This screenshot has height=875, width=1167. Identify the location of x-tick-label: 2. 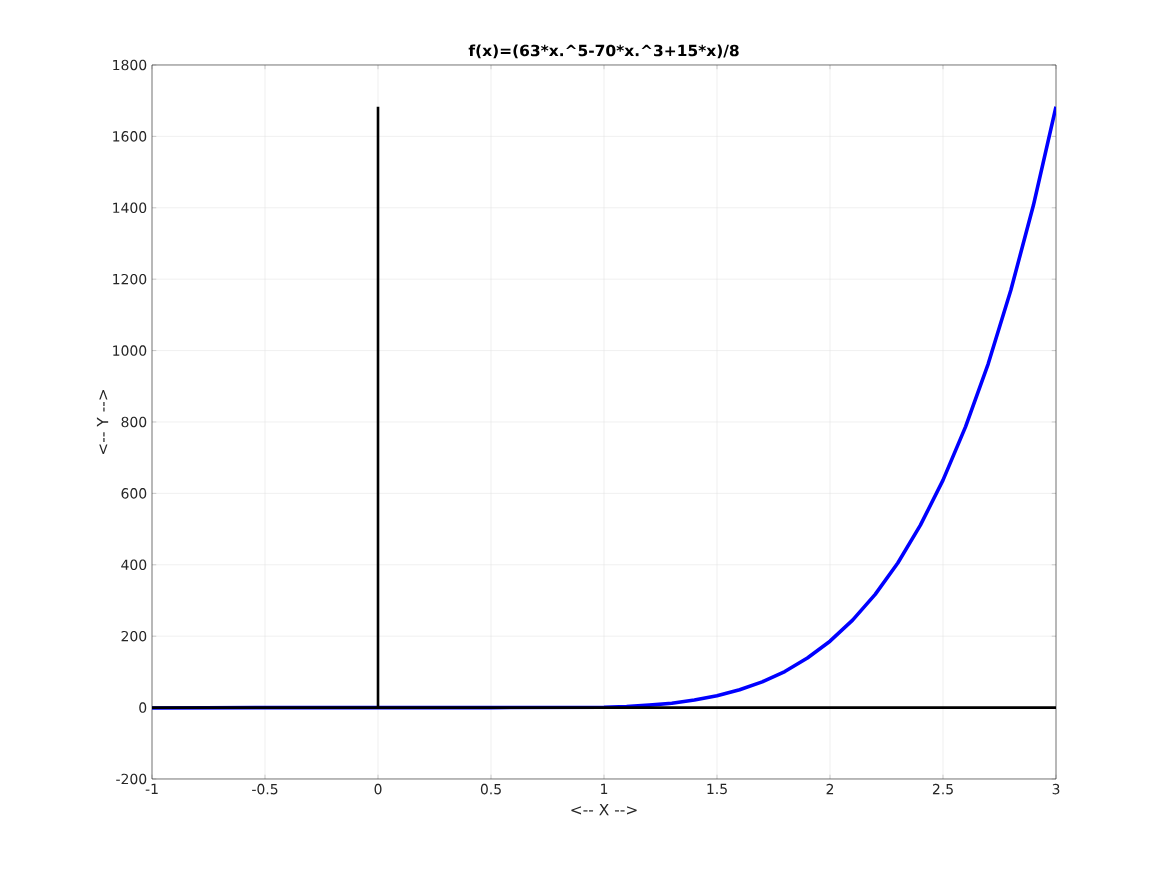
(830, 789).